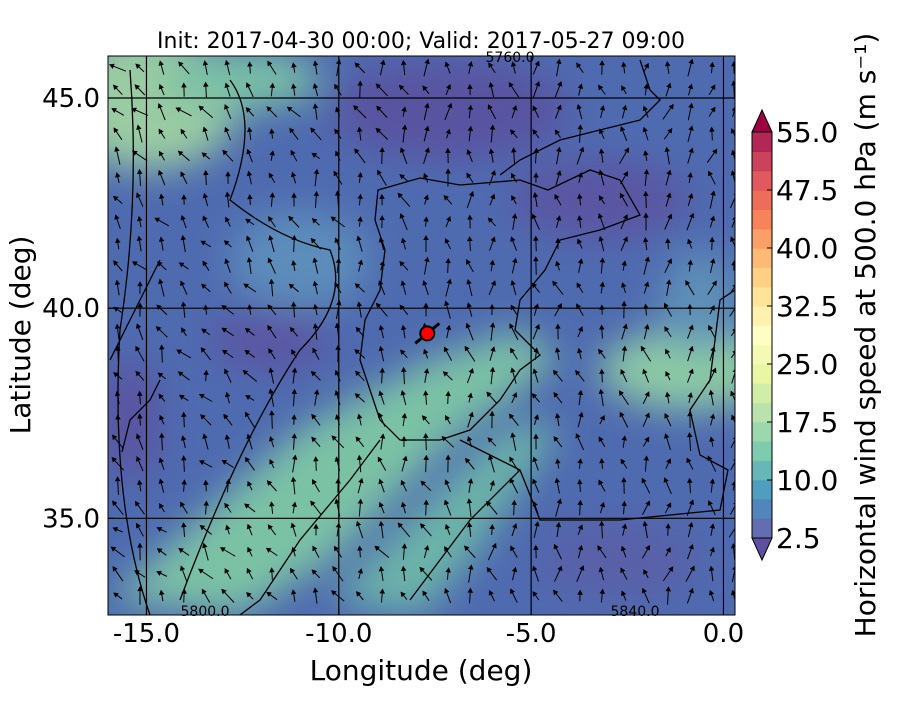 The height and width of the screenshot is (704, 900). What do you see at coordinates (794, 335) in the screenshot?
I see `colorbar: 2.5 10.0 17.5 25.0 32.5 40.0 47.5 55.0` at bounding box center [794, 335].